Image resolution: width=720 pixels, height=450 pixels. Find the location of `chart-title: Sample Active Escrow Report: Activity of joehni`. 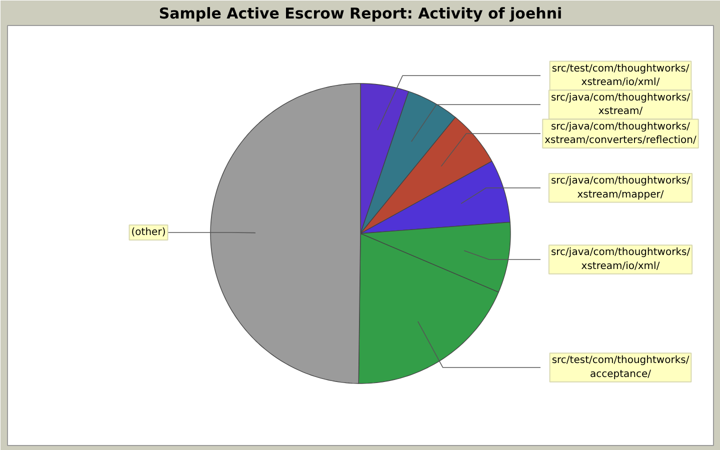

chart-title: Sample Active Escrow Report: Activity of joehni is located at coordinates (360, 13).